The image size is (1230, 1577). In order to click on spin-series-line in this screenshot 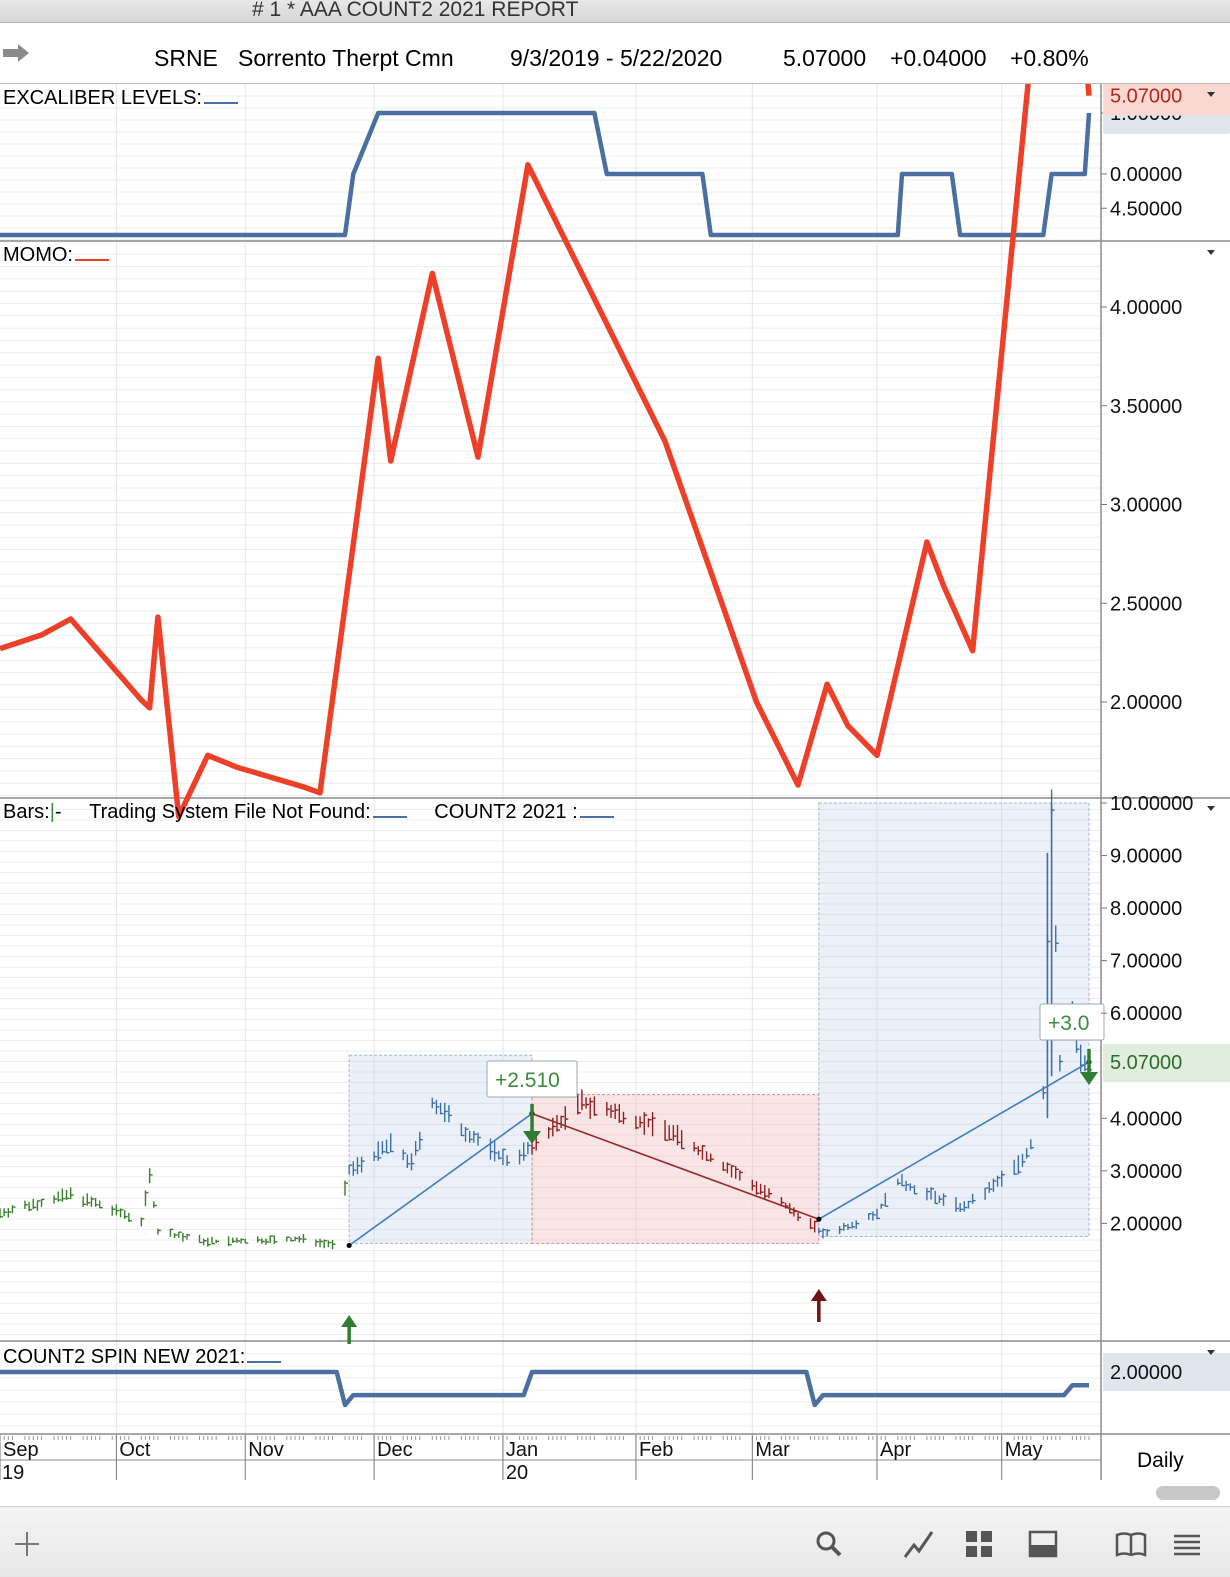, I will do `click(544, 1388)`.